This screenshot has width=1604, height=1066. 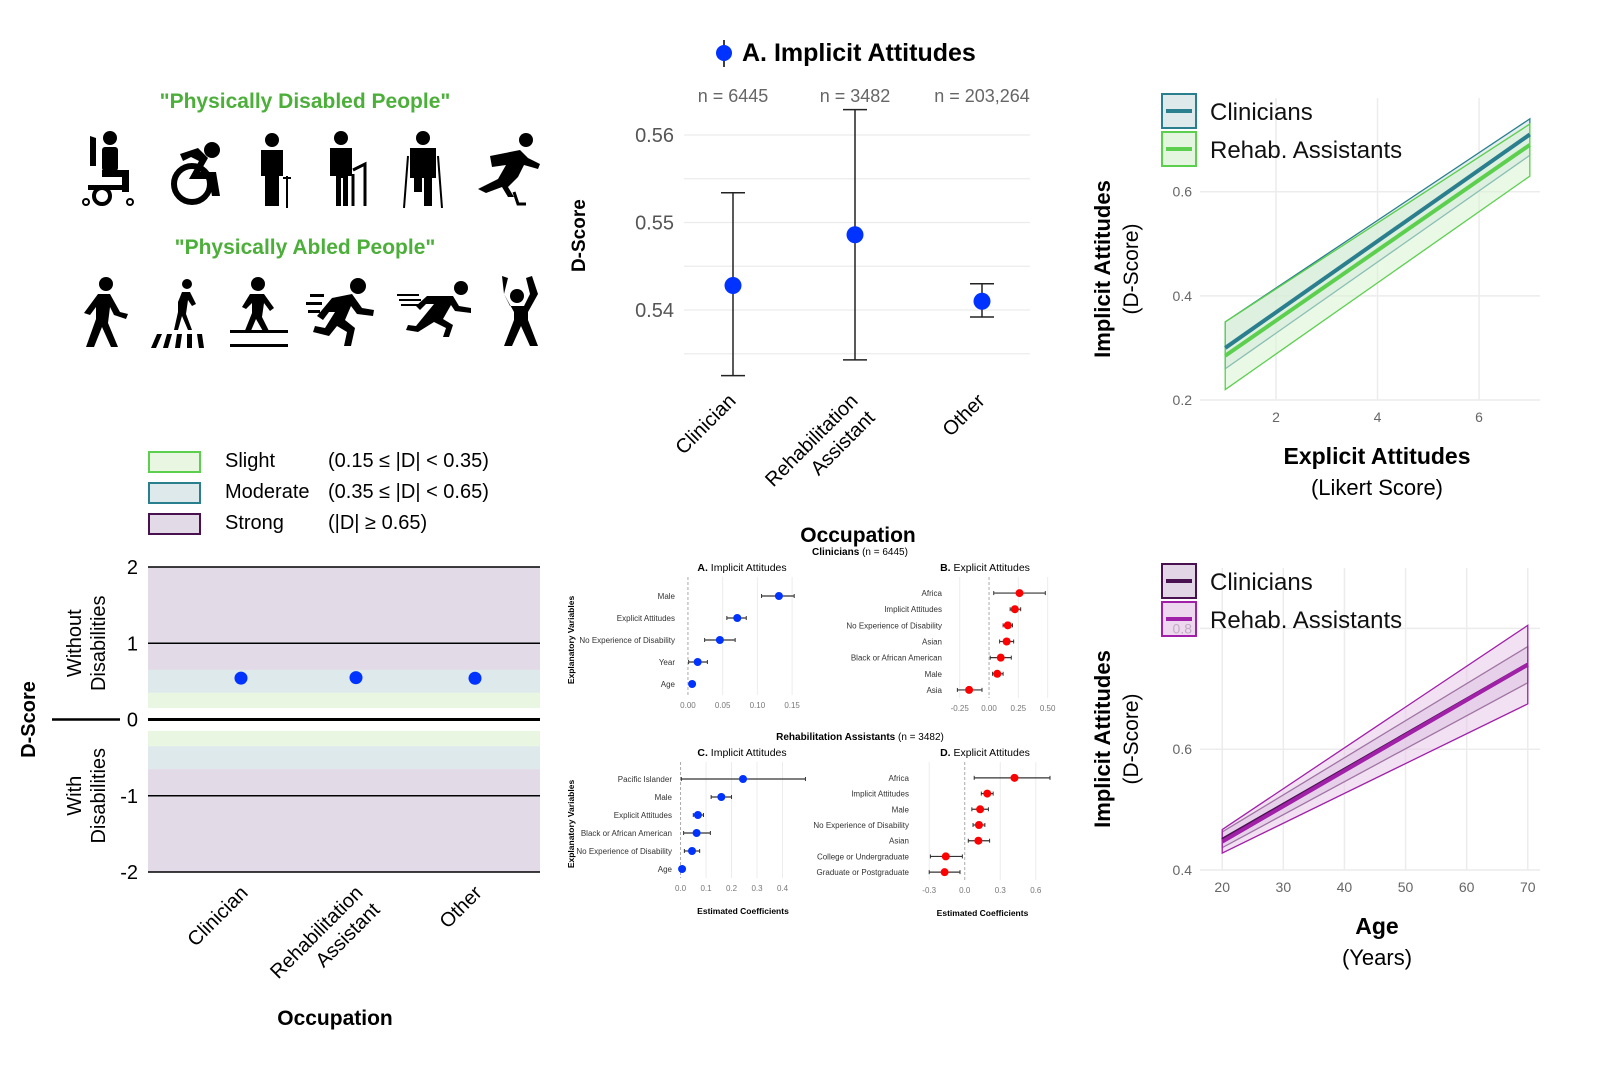 I want to click on legend-item-moderate: Moderate (0.35 ≤ |D| < 0.65), so click(x=343, y=492).